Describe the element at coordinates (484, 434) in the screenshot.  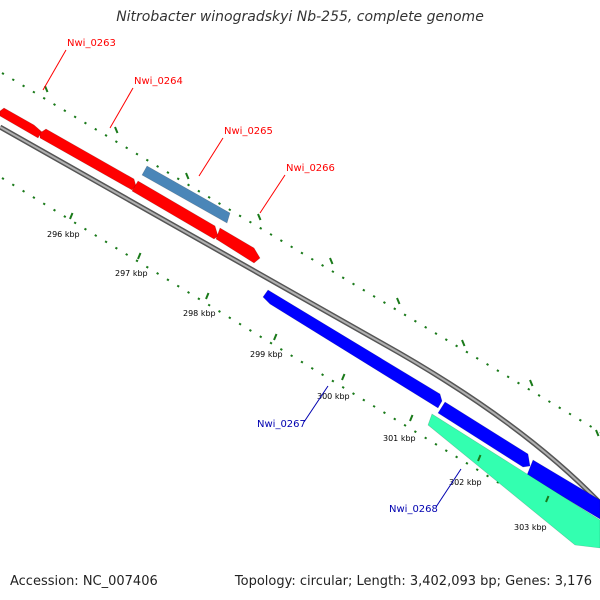
I see `gene-nwi-0267-part` at that location.